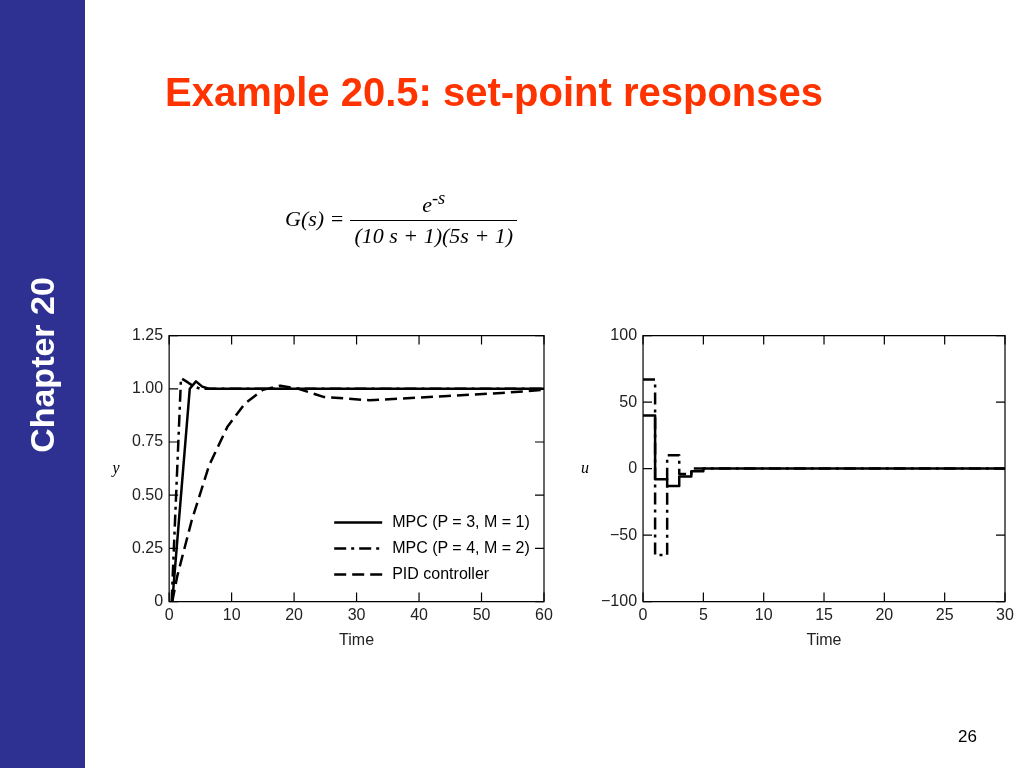 The image size is (1024, 768). Describe the element at coordinates (824, 614) in the screenshot. I see `x-tick-label: 15` at that location.